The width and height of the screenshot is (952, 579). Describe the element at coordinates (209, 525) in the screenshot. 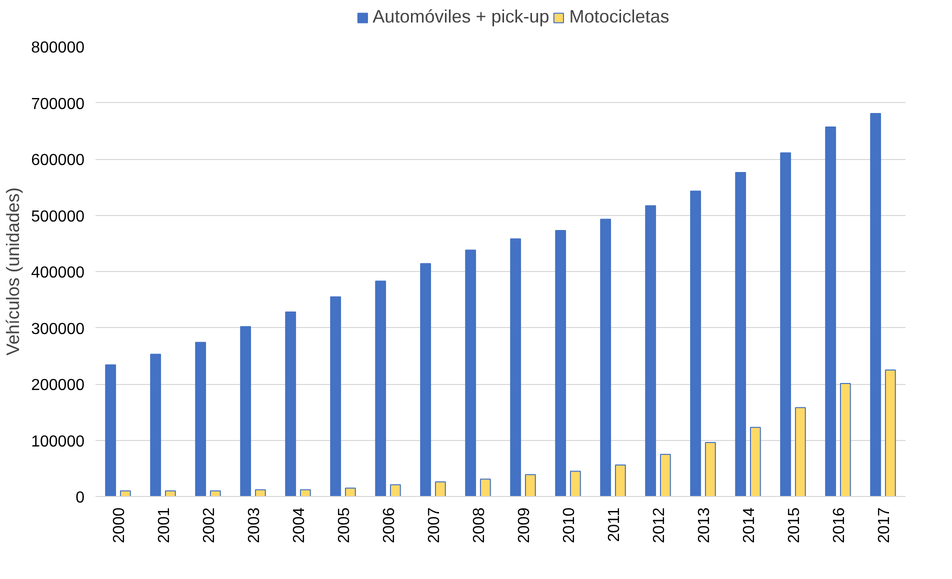

I see `x-tick-label: 2002` at that location.